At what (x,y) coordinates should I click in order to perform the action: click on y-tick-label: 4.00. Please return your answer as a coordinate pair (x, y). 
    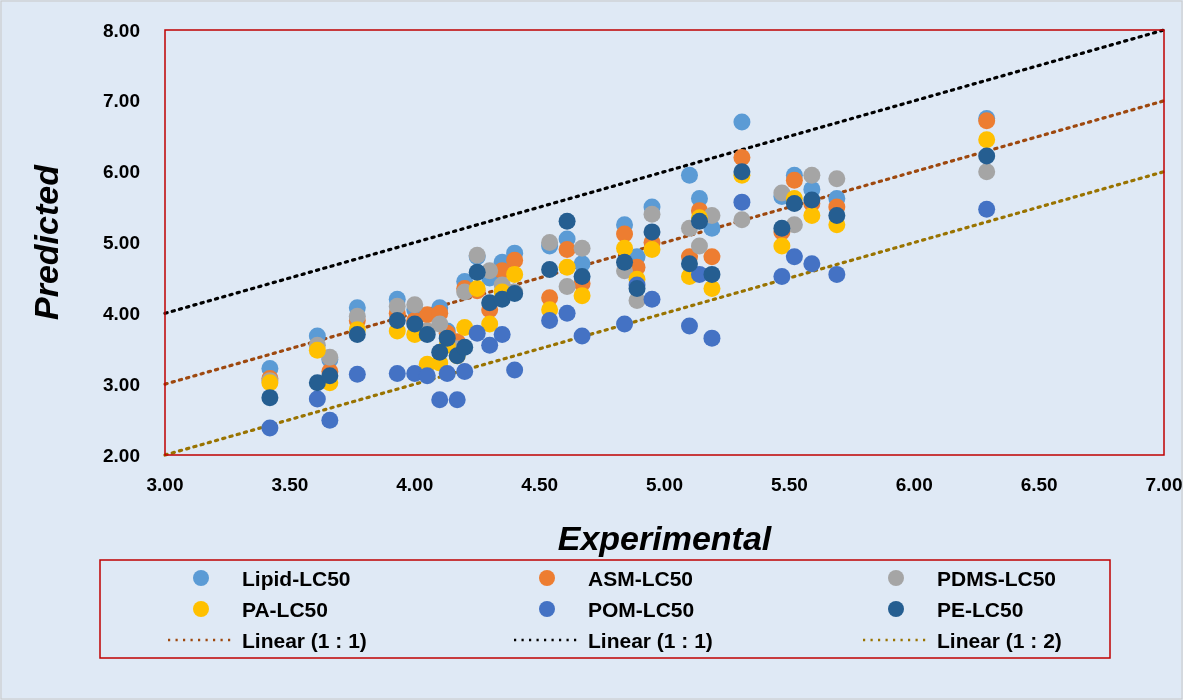
    Looking at the image, I should click on (121, 313).